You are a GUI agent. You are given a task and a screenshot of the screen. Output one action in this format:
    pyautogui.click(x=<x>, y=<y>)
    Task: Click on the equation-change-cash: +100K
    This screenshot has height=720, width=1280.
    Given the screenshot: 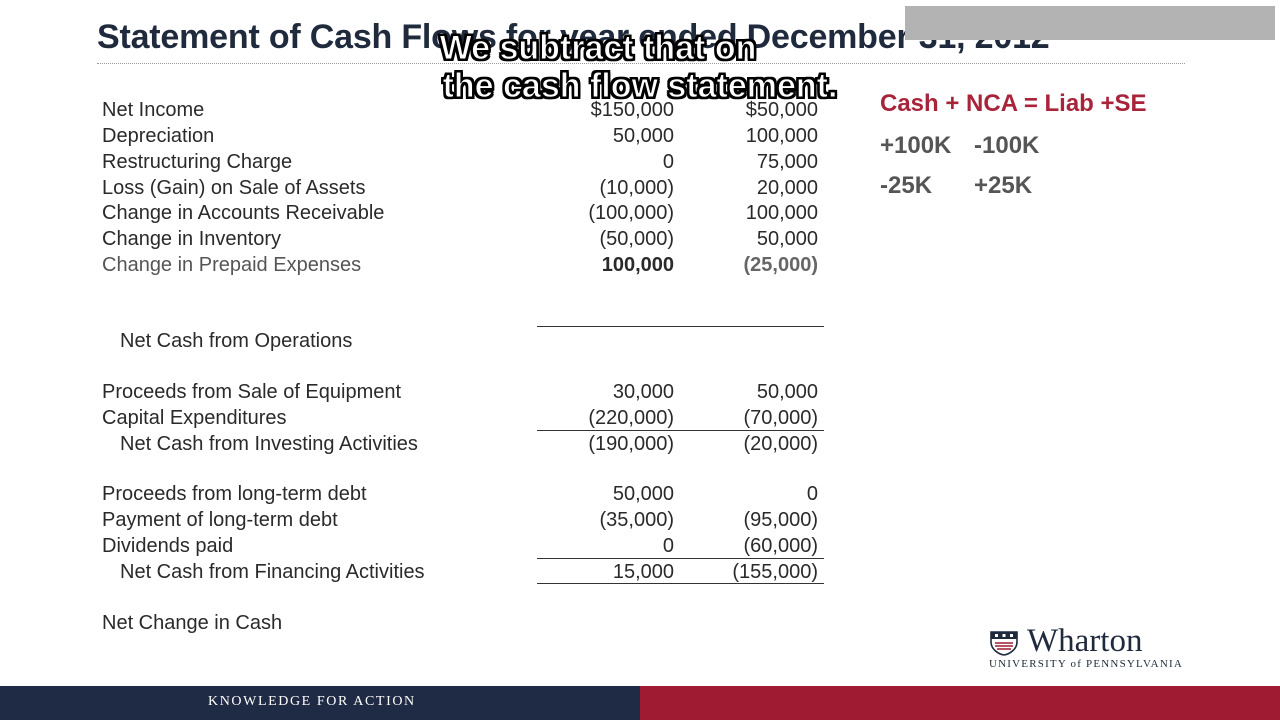 What is the action you would take?
    pyautogui.click(x=916, y=145)
    